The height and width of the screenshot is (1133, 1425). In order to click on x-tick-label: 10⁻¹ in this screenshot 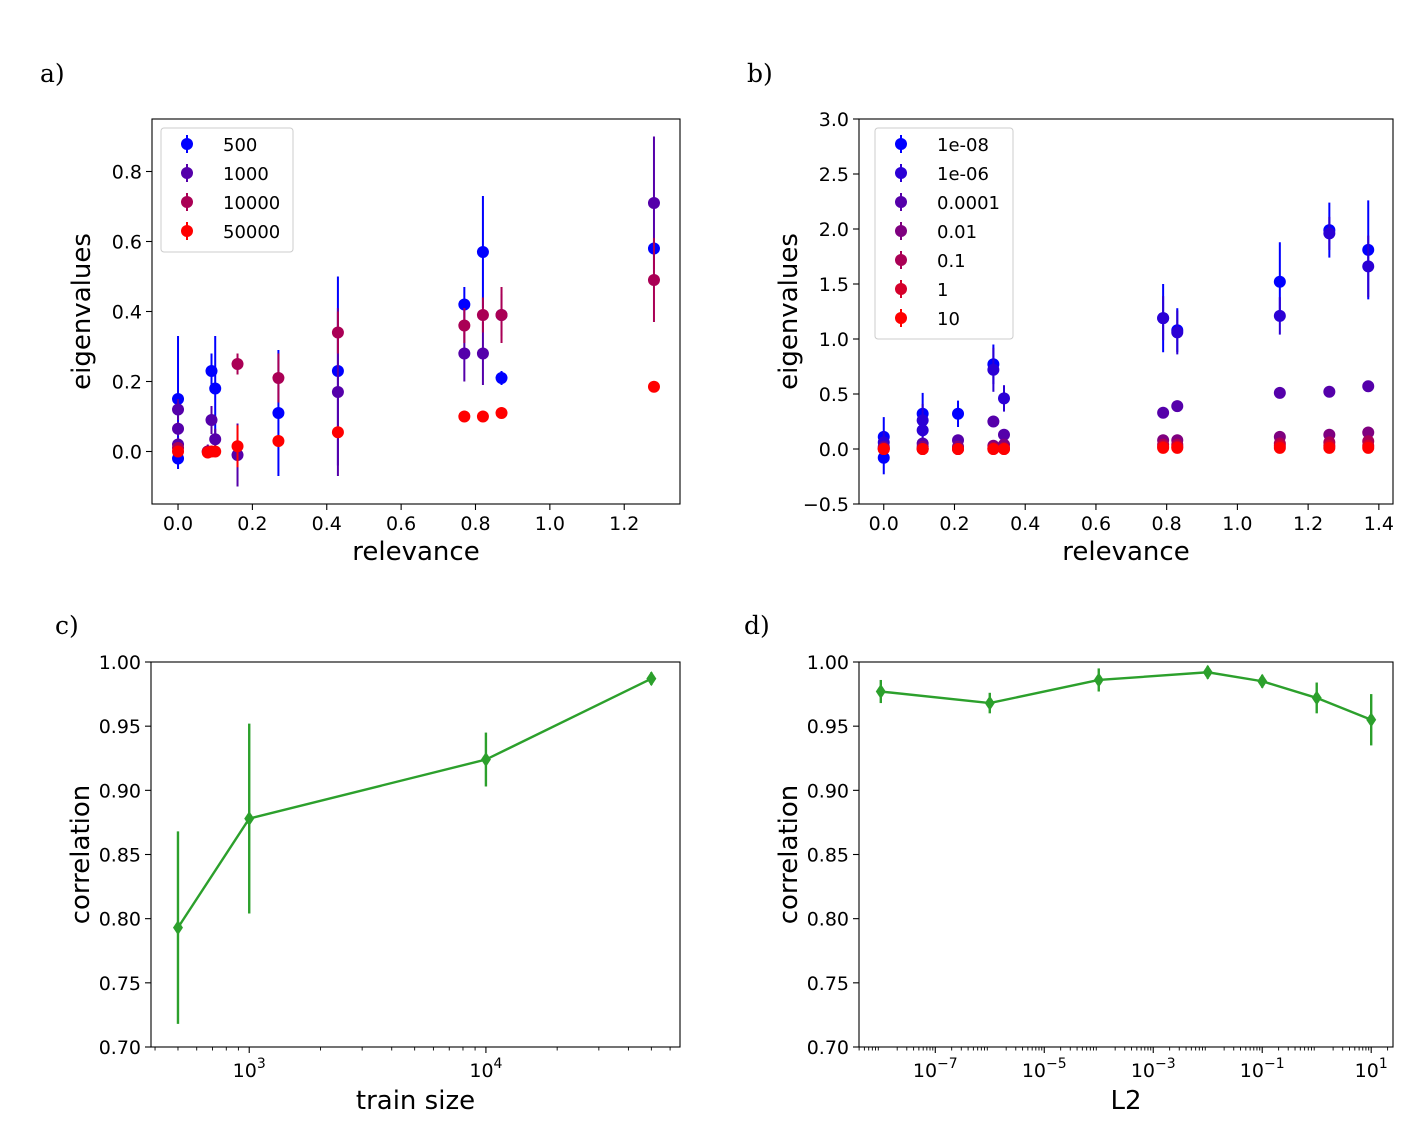, I will do `click(1262, 1069)`.